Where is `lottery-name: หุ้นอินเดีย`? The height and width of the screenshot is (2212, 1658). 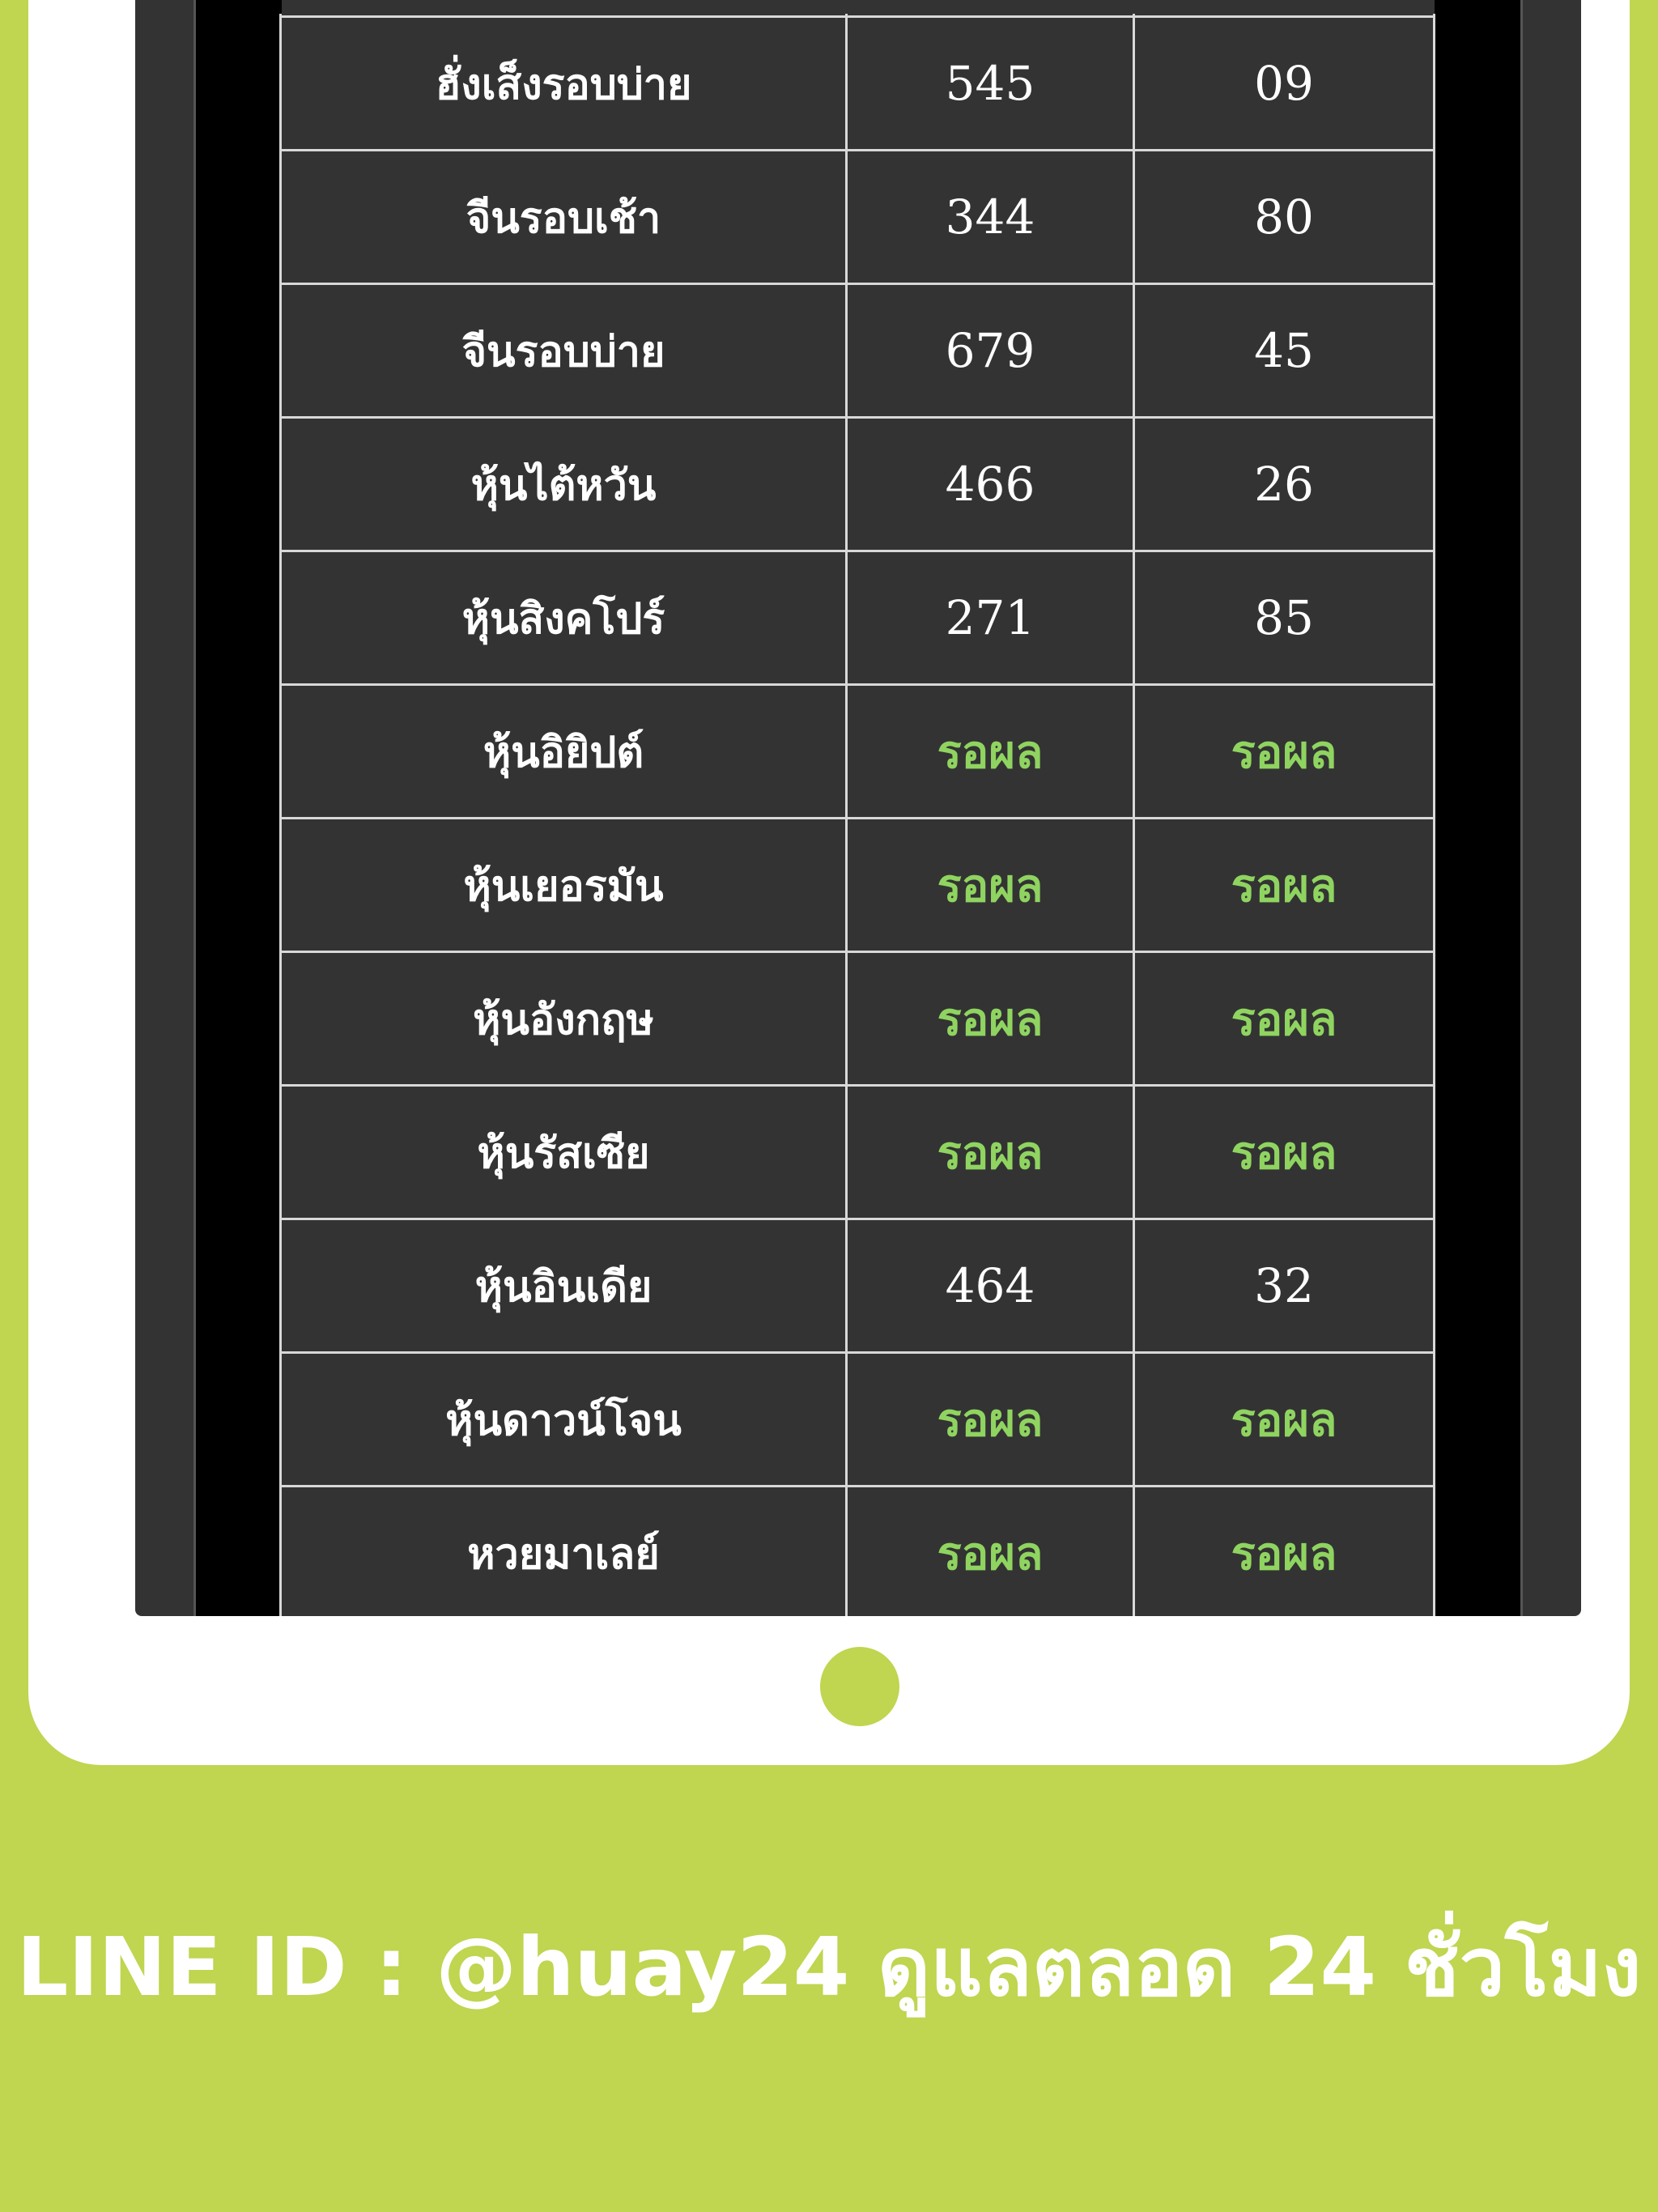 lottery-name: หุ้นอินเดีย is located at coordinates (563, 1286).